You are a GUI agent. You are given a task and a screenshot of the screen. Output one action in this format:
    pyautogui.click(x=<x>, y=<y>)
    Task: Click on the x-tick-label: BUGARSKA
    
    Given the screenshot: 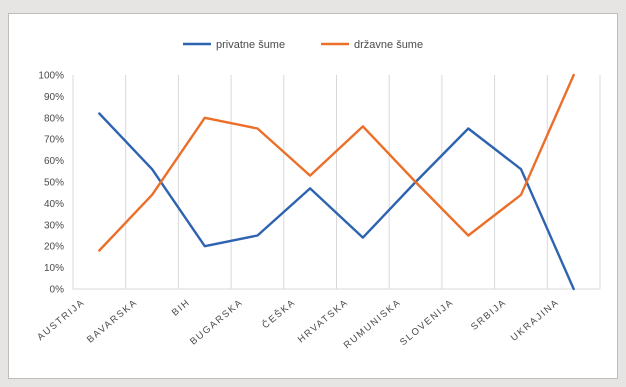 What is the action you would take?
    pyautogui.click(x=216, y=322)
    